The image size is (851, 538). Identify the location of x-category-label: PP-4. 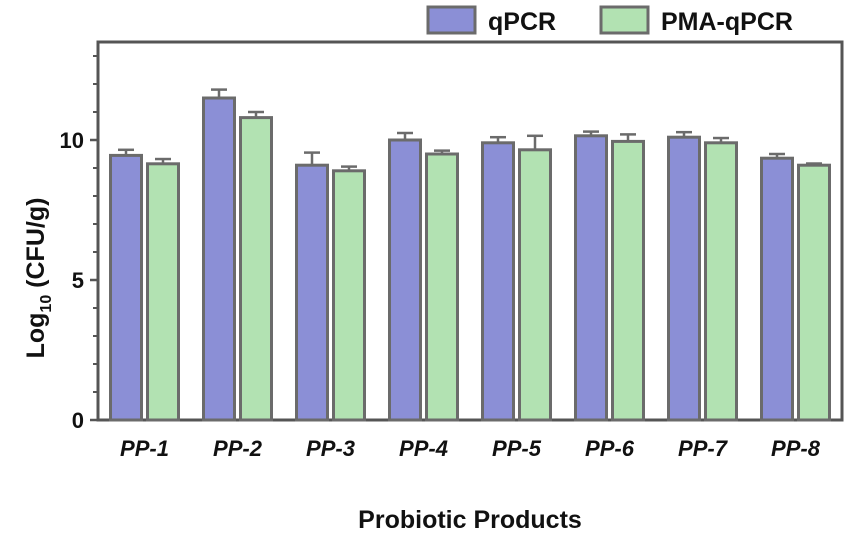
(423, 448).